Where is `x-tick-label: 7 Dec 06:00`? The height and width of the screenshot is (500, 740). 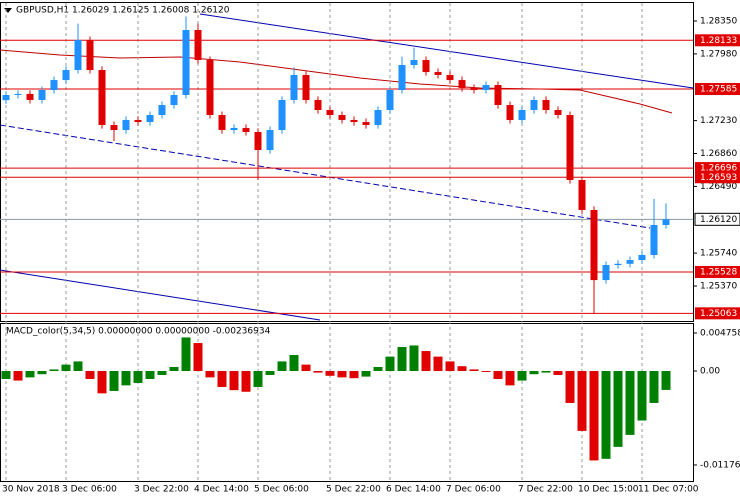
x-tick-label: 7 Dec 06:00 is located at coordinates (473, 490).